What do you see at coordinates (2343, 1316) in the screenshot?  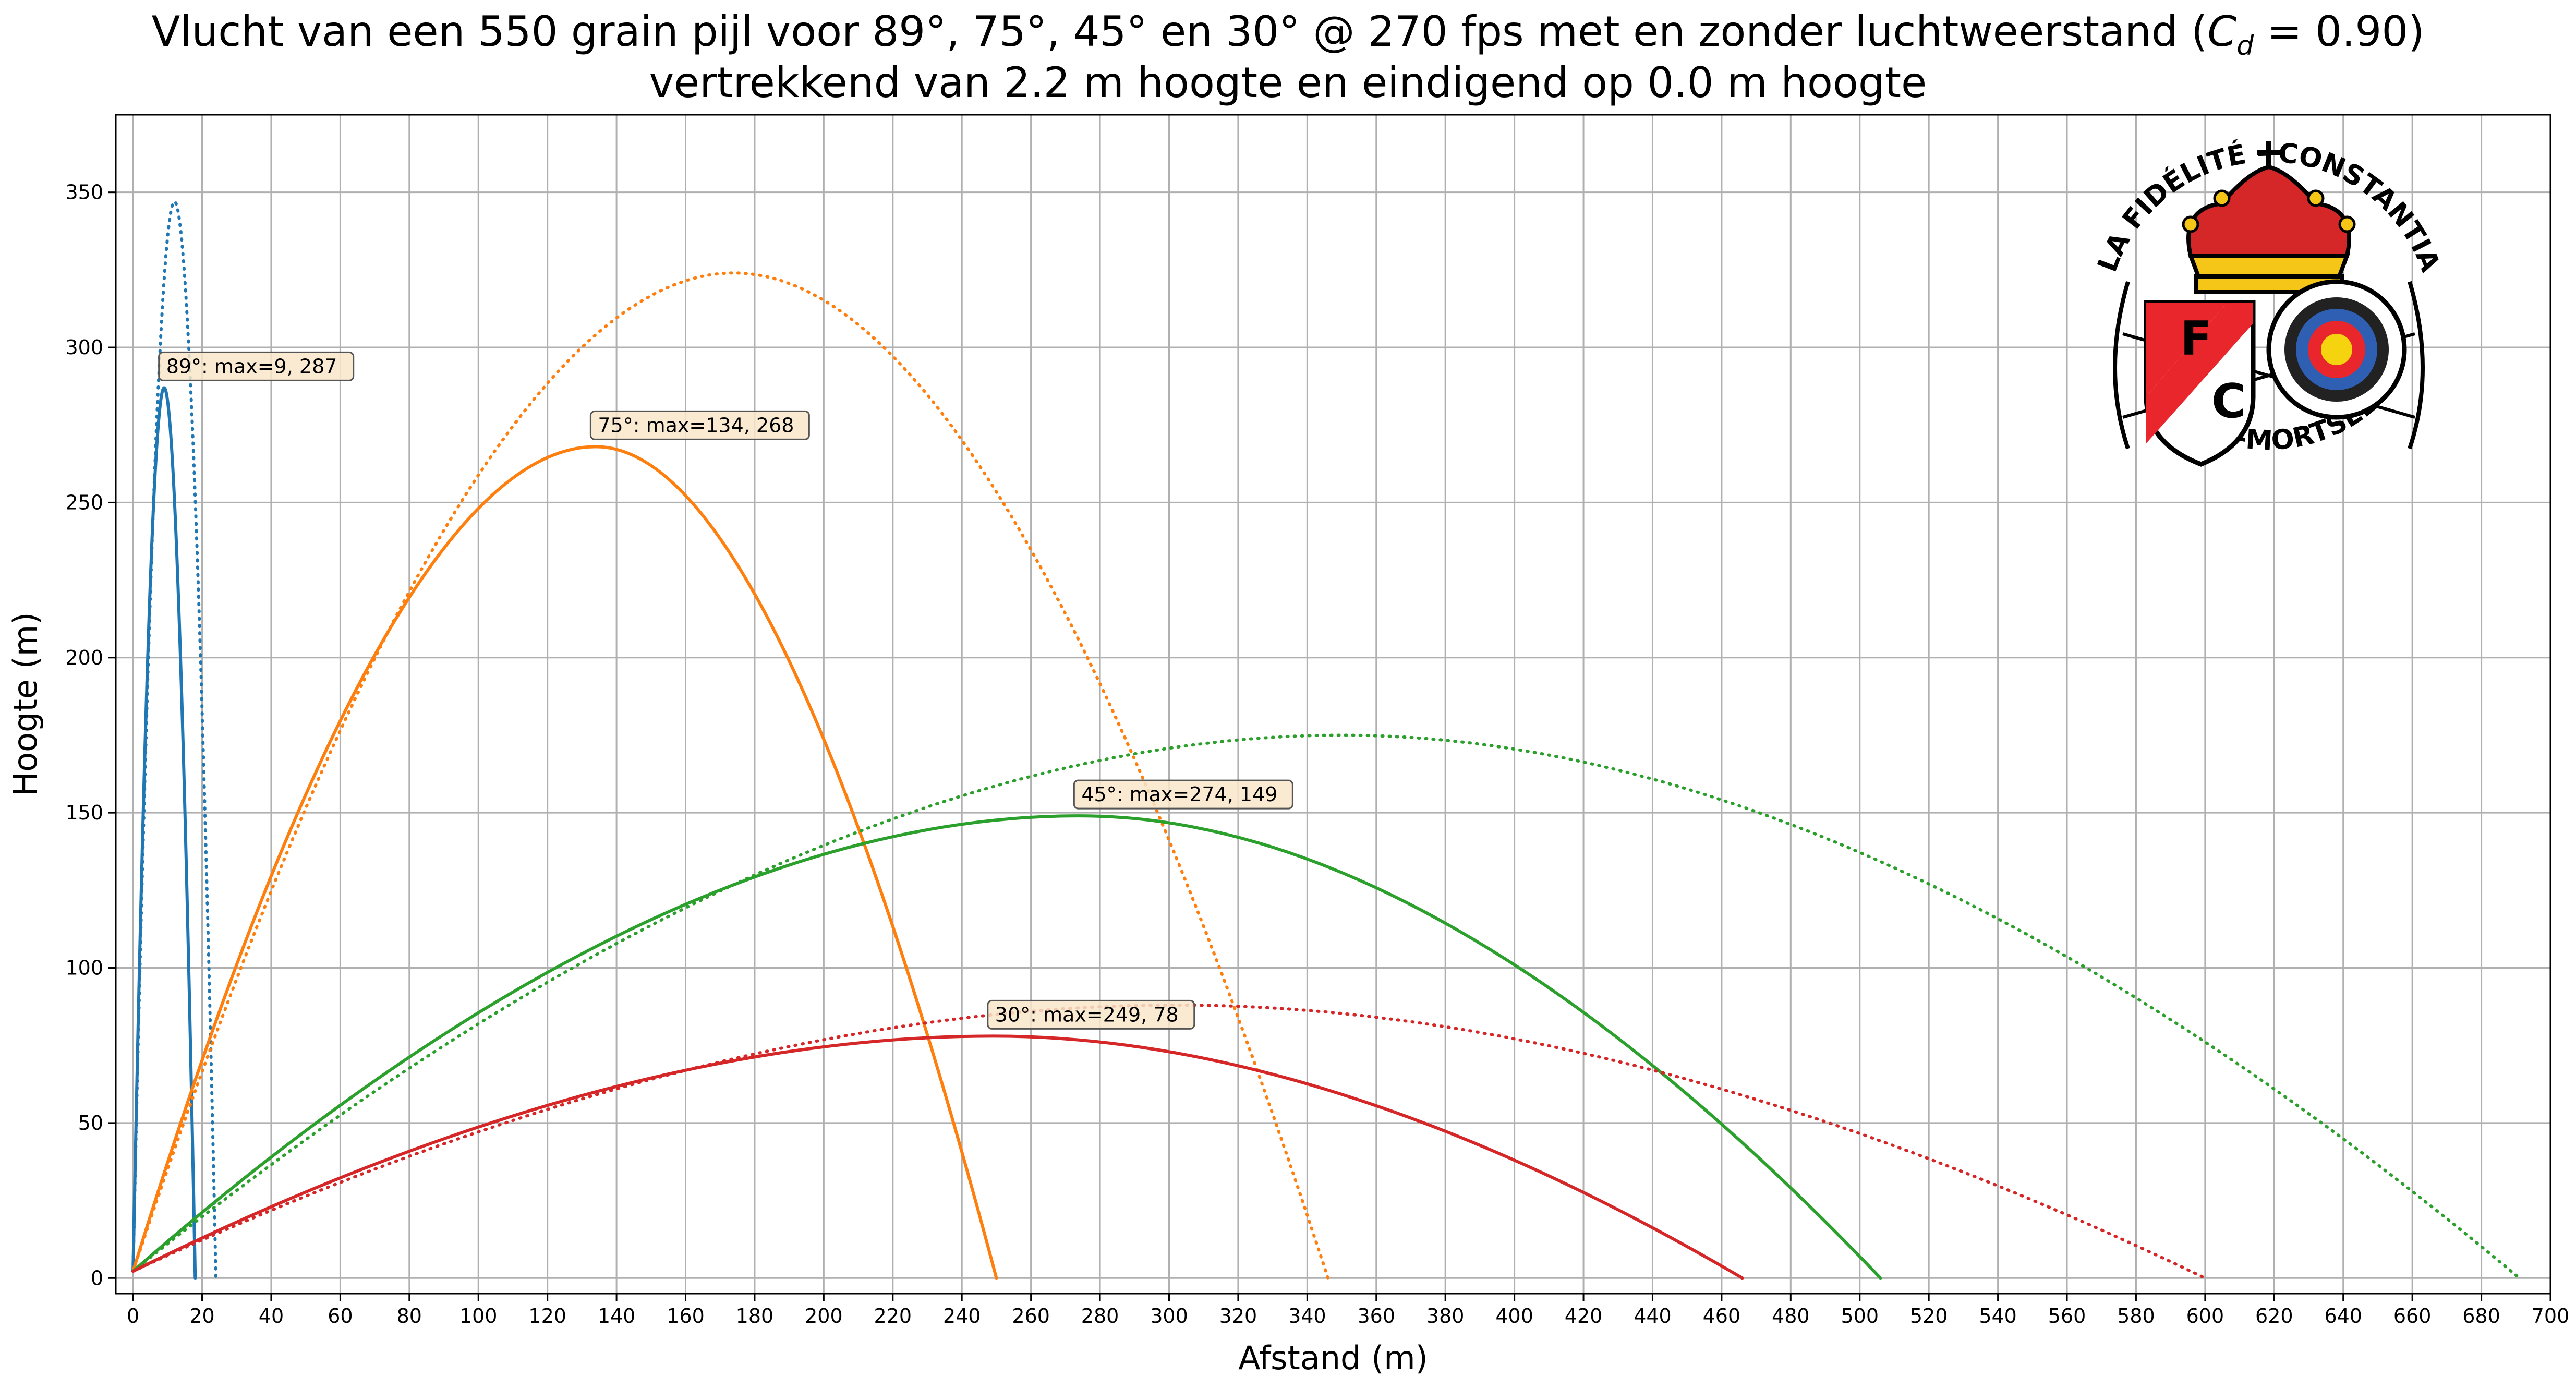 I see `x-tick-label: 640` at bounding box center [2343, 1316].